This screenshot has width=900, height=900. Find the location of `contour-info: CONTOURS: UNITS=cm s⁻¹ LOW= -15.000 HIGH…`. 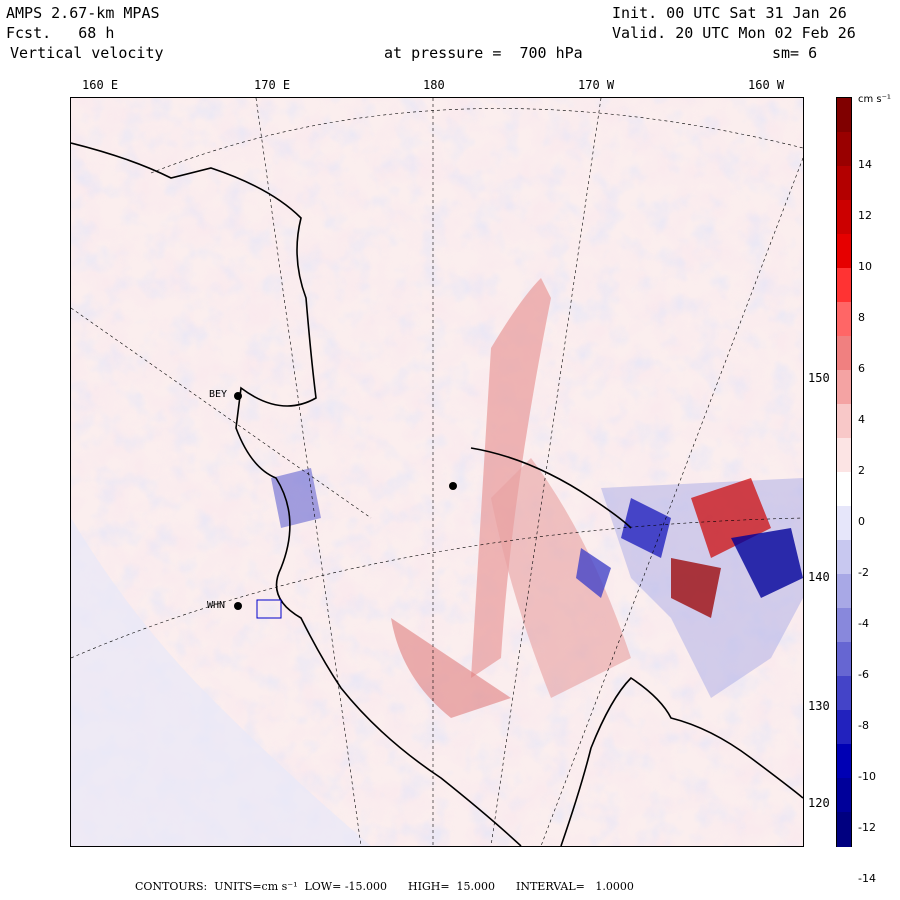

contour-info: CONTOURS: UNITS=cm s⁻¹ LOW= -15.000 HIGH… is located at coordinates (384, 886).